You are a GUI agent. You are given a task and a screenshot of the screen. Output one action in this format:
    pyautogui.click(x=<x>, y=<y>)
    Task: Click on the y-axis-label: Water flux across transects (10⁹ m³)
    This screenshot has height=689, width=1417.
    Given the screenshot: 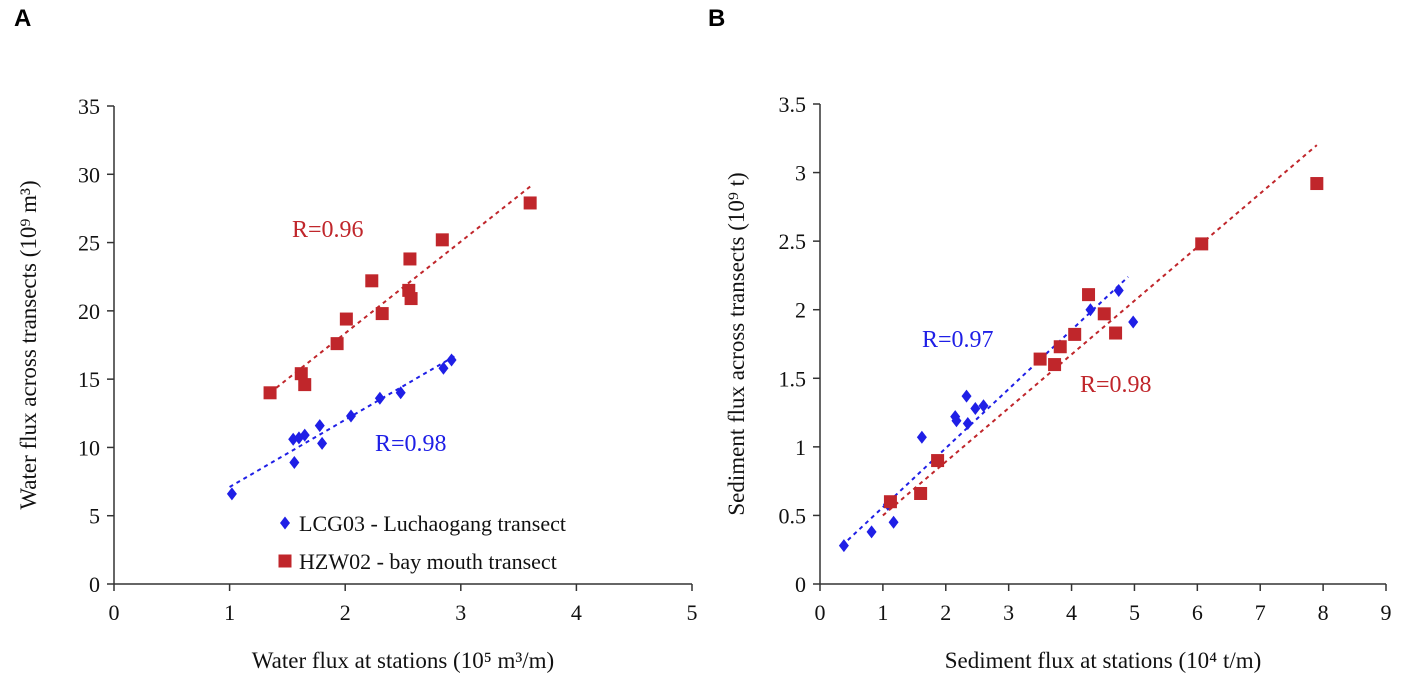 What is the action you would take?
    pyautogui.click(x=28, y=344)
    